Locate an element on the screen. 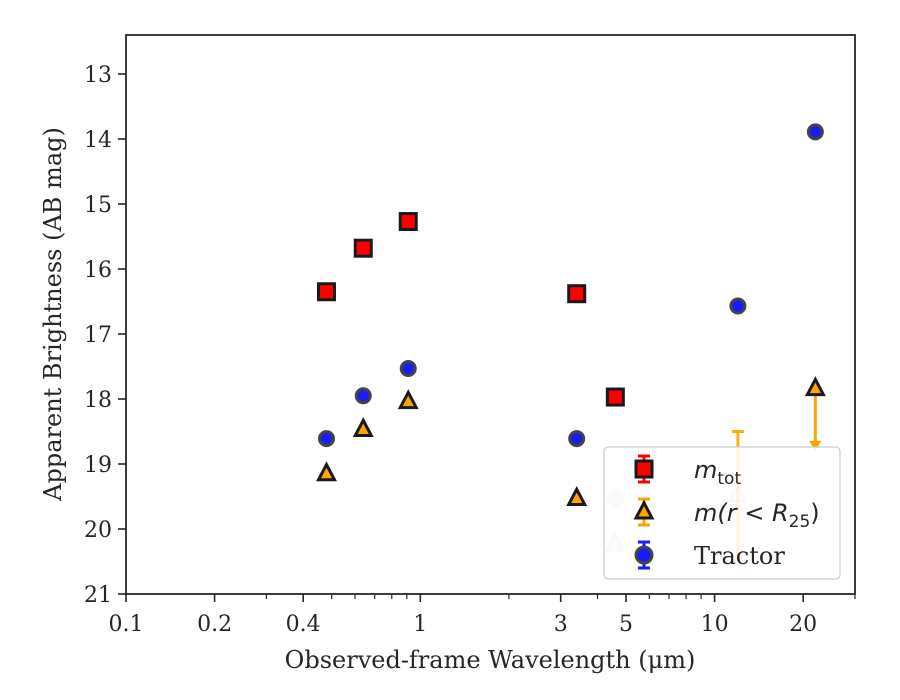 The height and width of the screenshot is (700, 900). legend-box is located at coordinates (722, 513).